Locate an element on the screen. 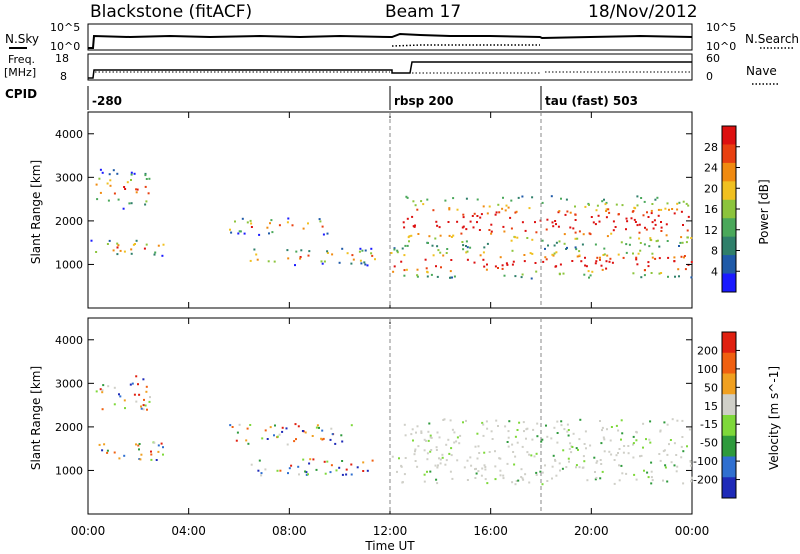 This screenshot has height=554, width=800. velocity-cbar-label: Velocity [m s^-1] is located at coordinates (774, 418).